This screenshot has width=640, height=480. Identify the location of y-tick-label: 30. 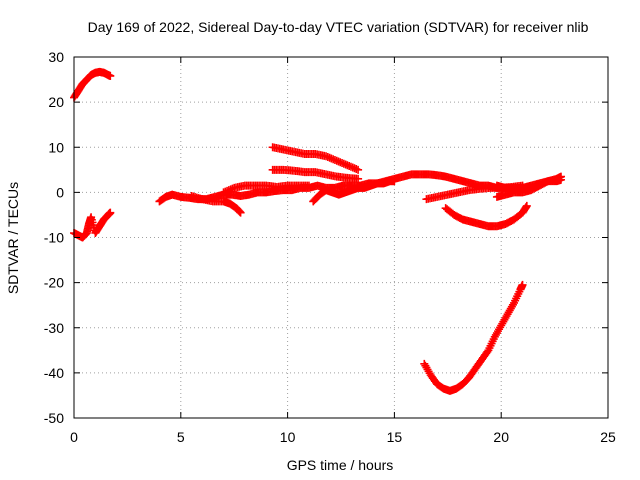
(56, 57).